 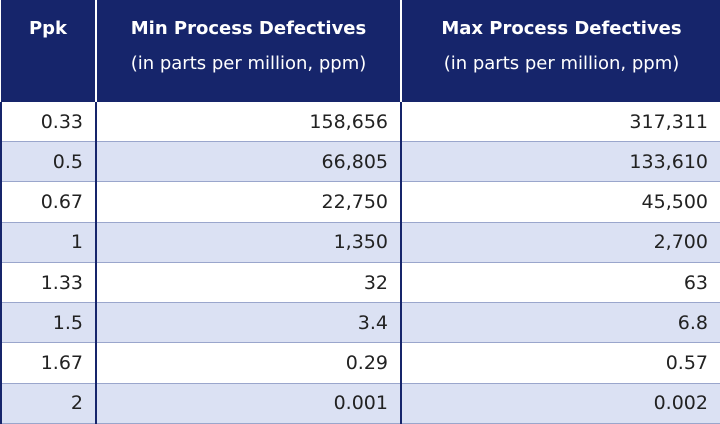 What do you see at coordinates (560, 202) in the screenshot?
I see `table-cell: 45,500` at bounding box center [560, 202].